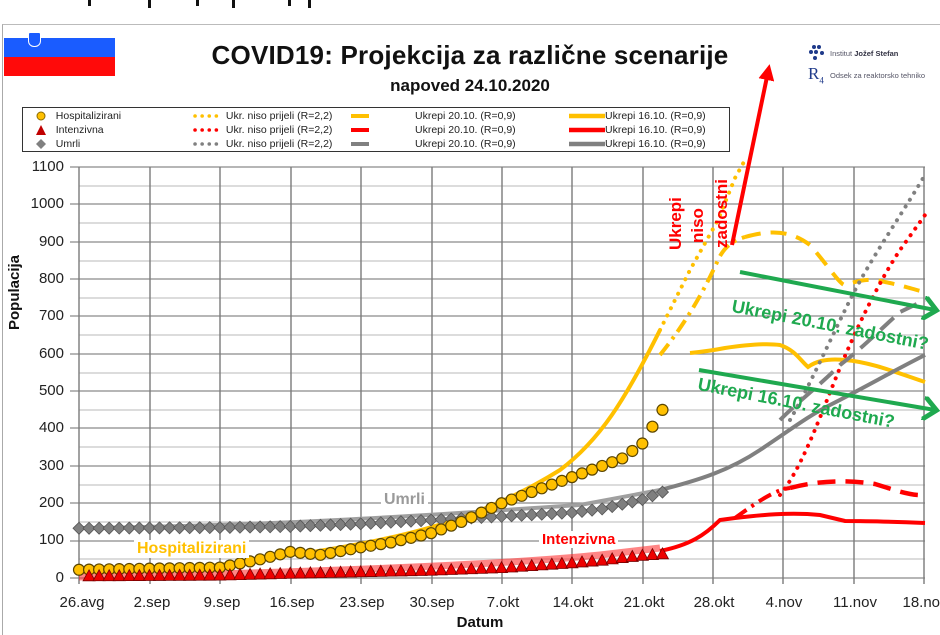 The image size is (940, 635). What do you see at coordinates (816, 75) in the screenshot?
I see `r4-icon: R4` at bounding box center [816, 75].